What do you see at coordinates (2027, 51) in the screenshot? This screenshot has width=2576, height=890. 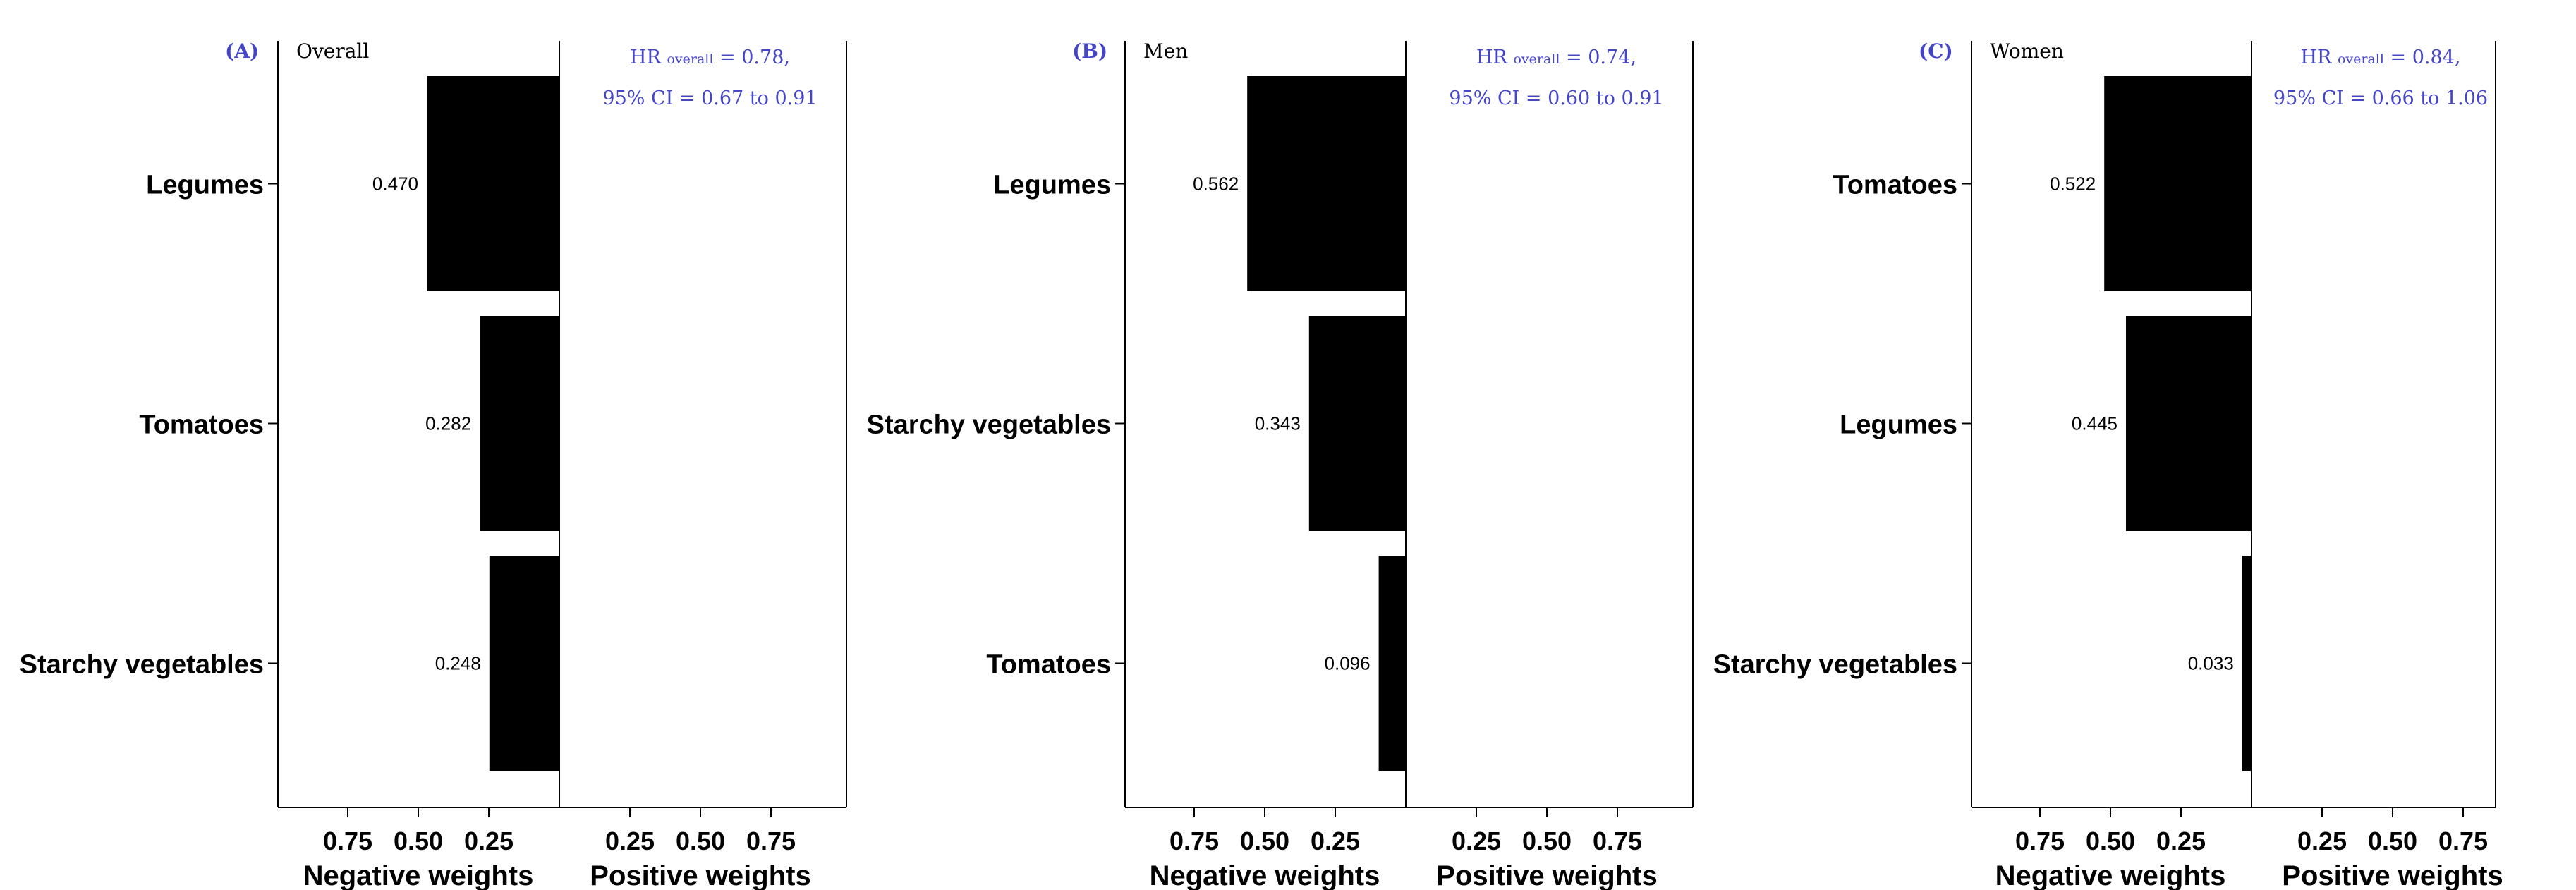 I see `panel-title: Women` at bounding box center [2027, 51].